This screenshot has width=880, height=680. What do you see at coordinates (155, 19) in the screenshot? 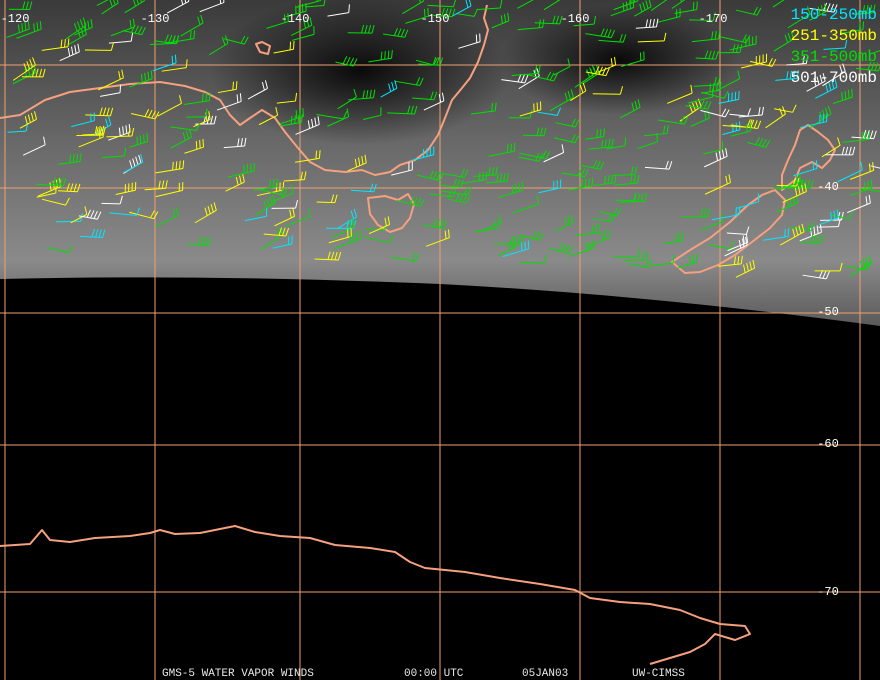
I see `longitude-label: -130` at bounding box center [155, 19].